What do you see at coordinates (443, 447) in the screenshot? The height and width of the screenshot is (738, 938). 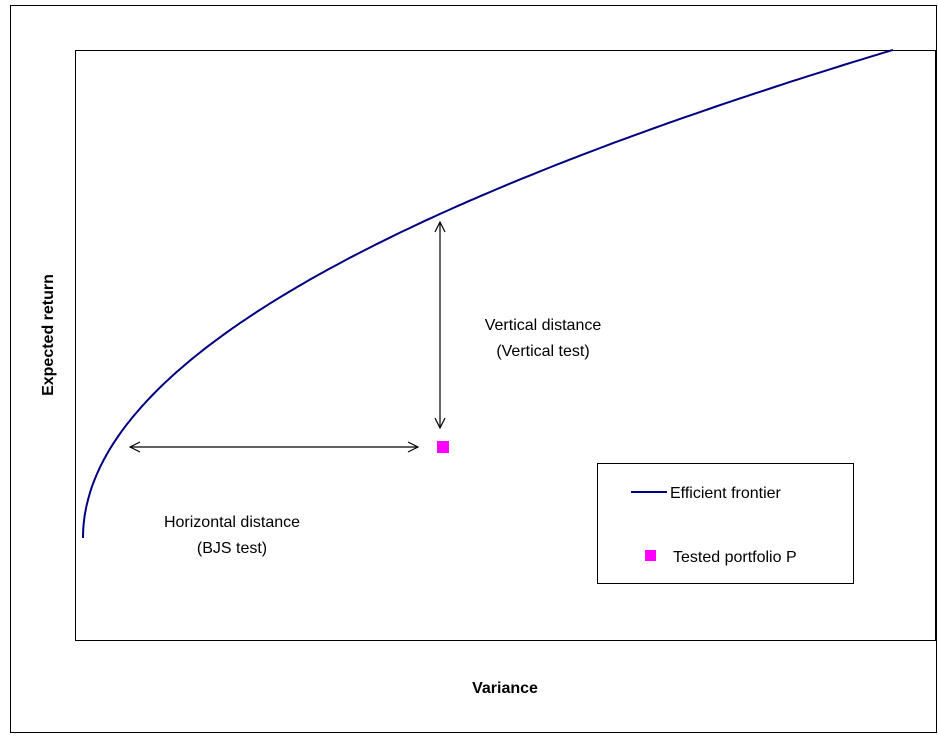 I see `tested-portfolio` at bounding box center [443, 447].